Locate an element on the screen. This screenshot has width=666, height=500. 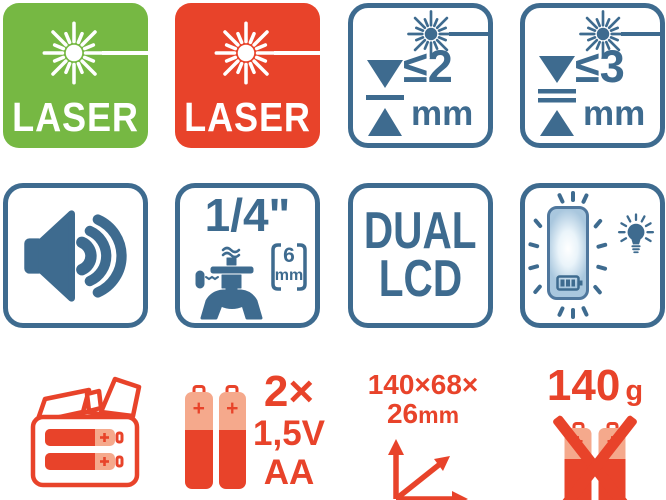
dimensions-text: 140×68× 26mm is located at coordinates (423, 399).